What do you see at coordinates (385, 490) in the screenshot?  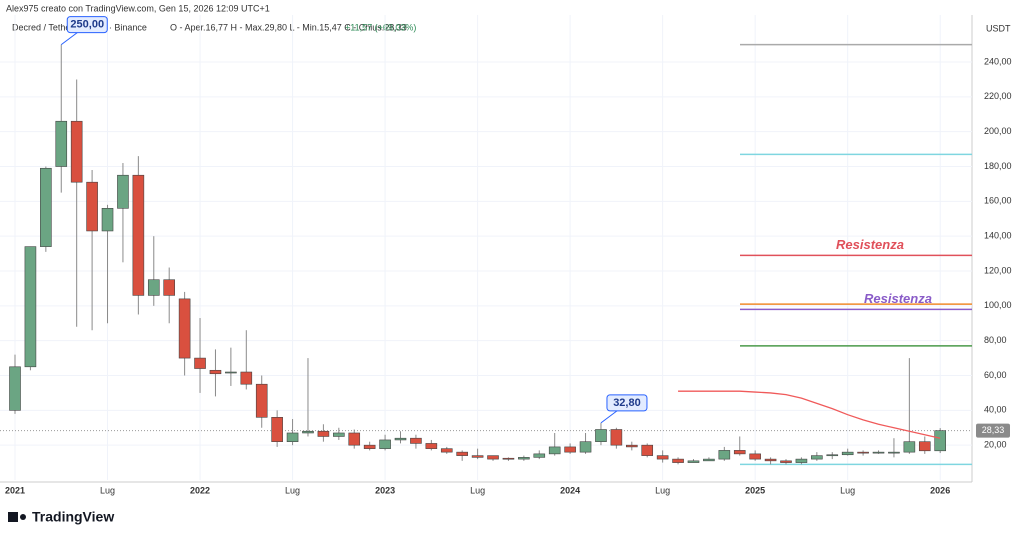 I see `x-tick-label: 2023` at bounding box center [385, 490].